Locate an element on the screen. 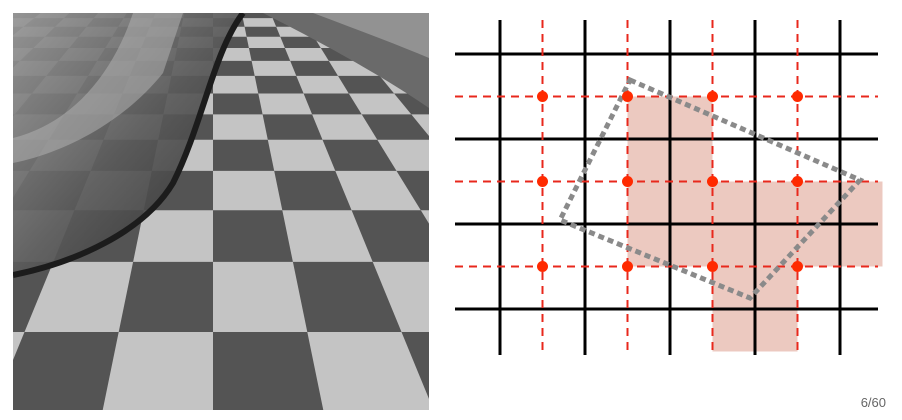 This screenshot has height=420, width=902. right-object-highlight is located at coordinates (371, 35).